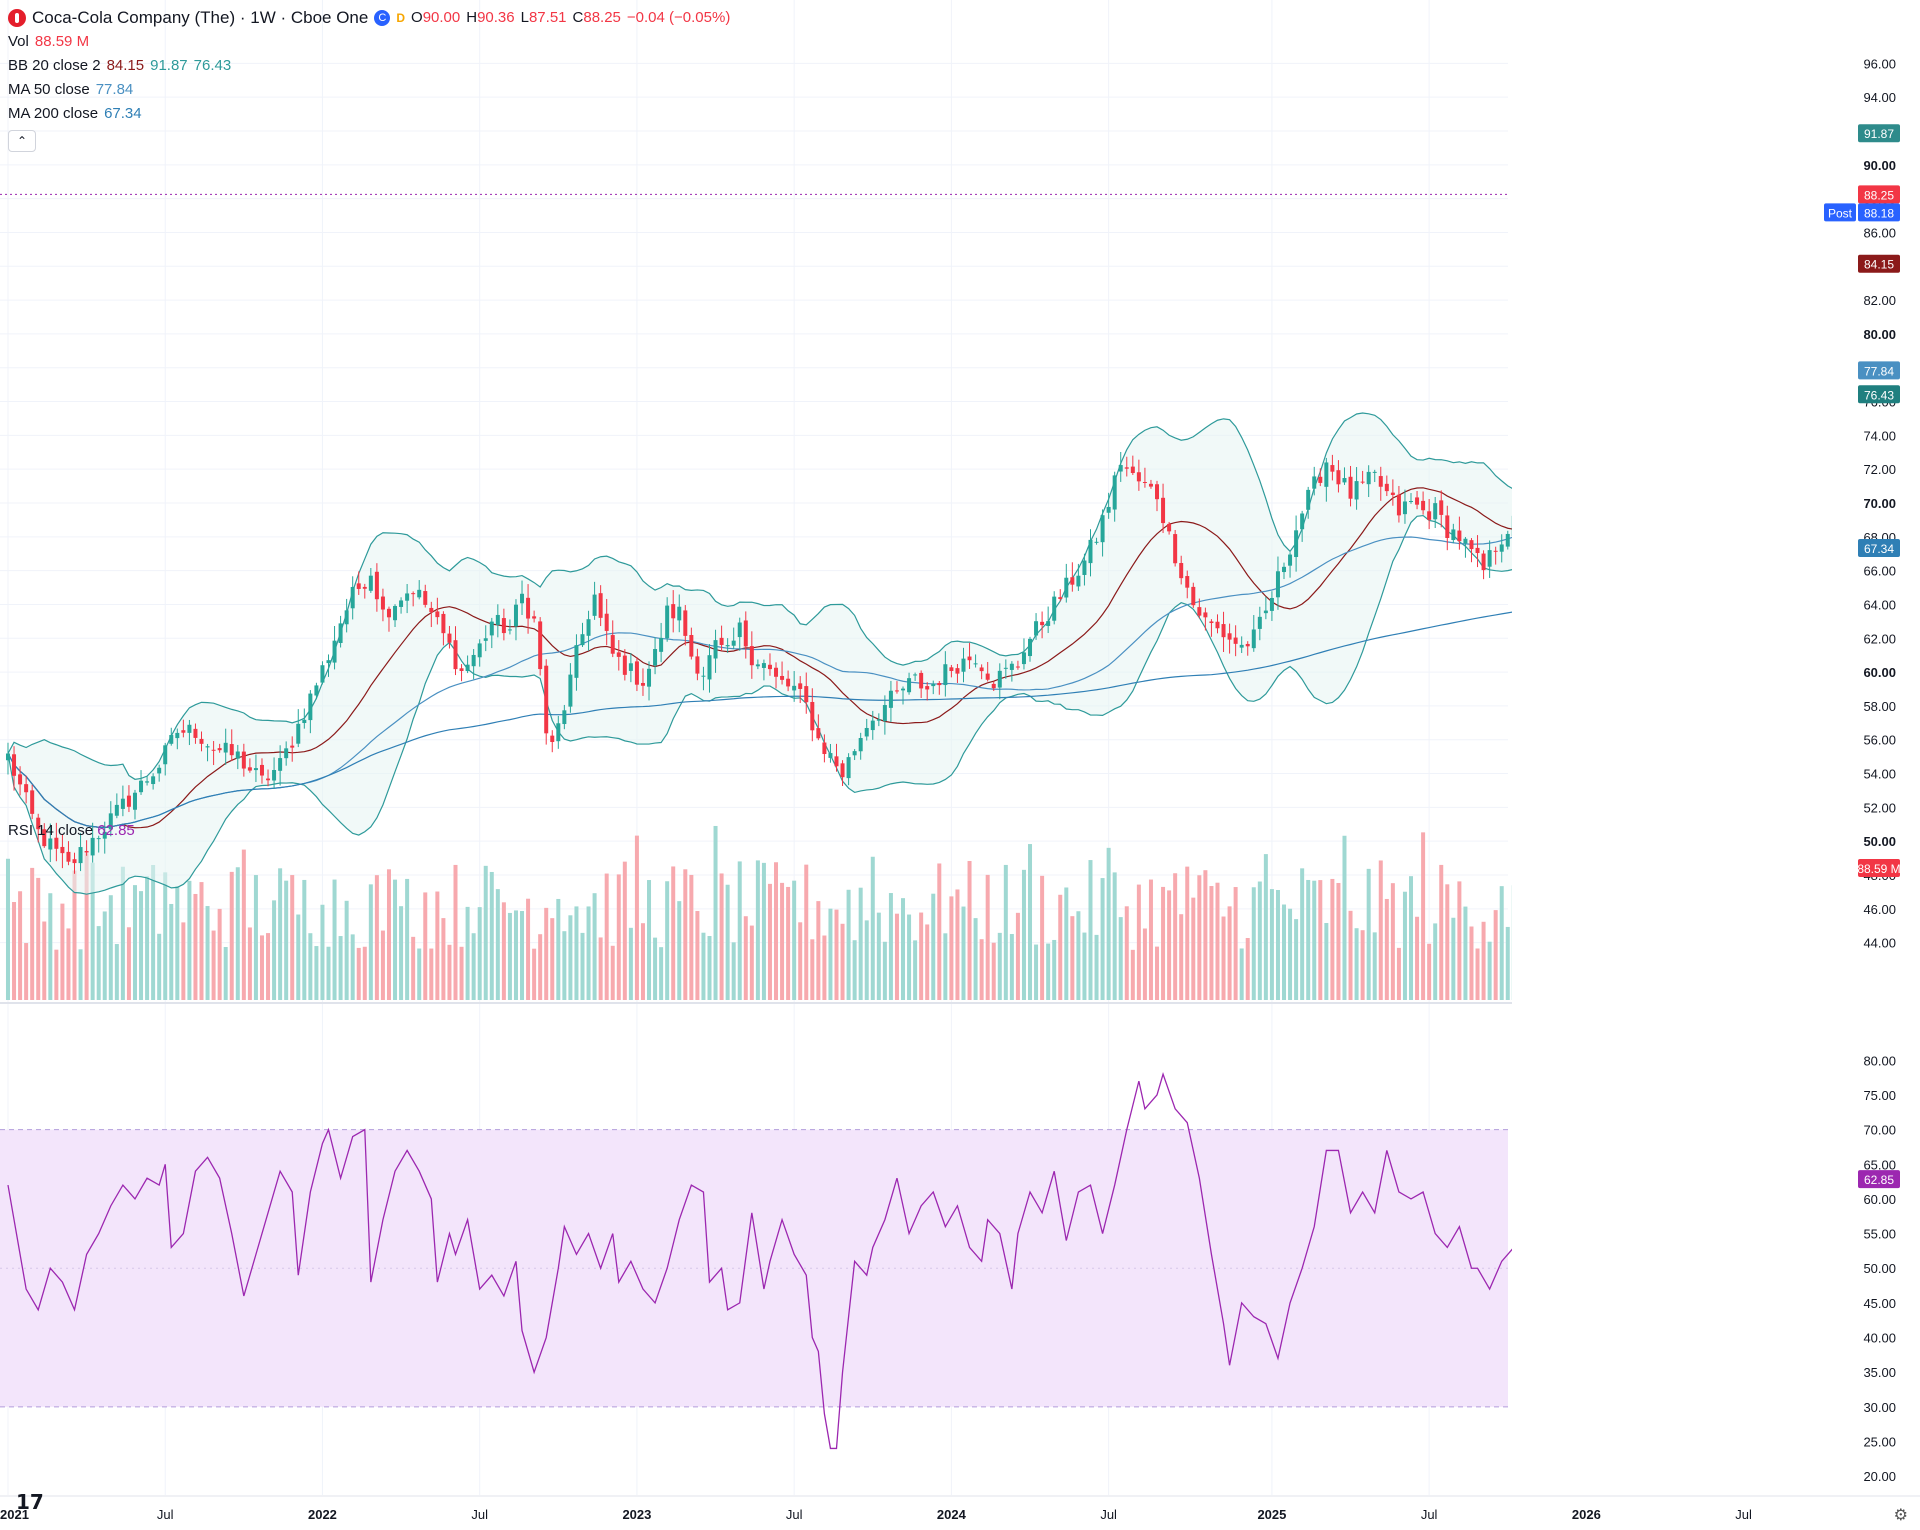 The image size is (1920, 1530). What do you see at coordinates (369, 42) in the screenshot?
I see `volume-legend: Vol 88.59 M` at bounding box center [369, 42].